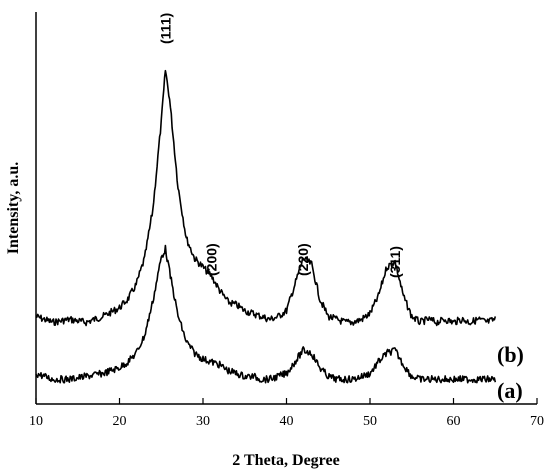 The height and width of the screenshot is (475, 550). I want to click on series-label-b: (b), so click(510, 354).